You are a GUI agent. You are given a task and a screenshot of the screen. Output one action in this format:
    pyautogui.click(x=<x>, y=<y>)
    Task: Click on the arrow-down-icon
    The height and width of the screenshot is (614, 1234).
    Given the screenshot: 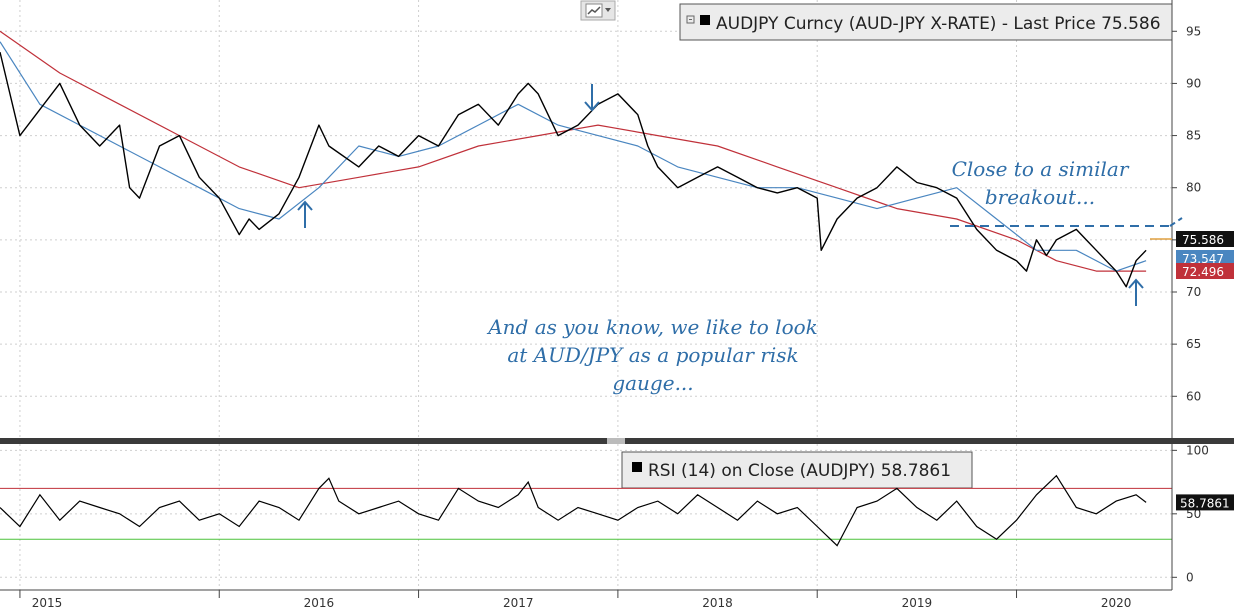 What is the action you would take?
    pyautogui.click(x=592, y=98)
    